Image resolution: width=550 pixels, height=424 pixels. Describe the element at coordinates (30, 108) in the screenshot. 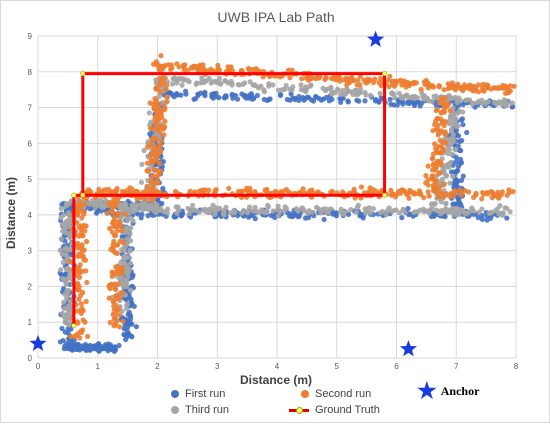

I see `y-tick-label: 7` at that location.